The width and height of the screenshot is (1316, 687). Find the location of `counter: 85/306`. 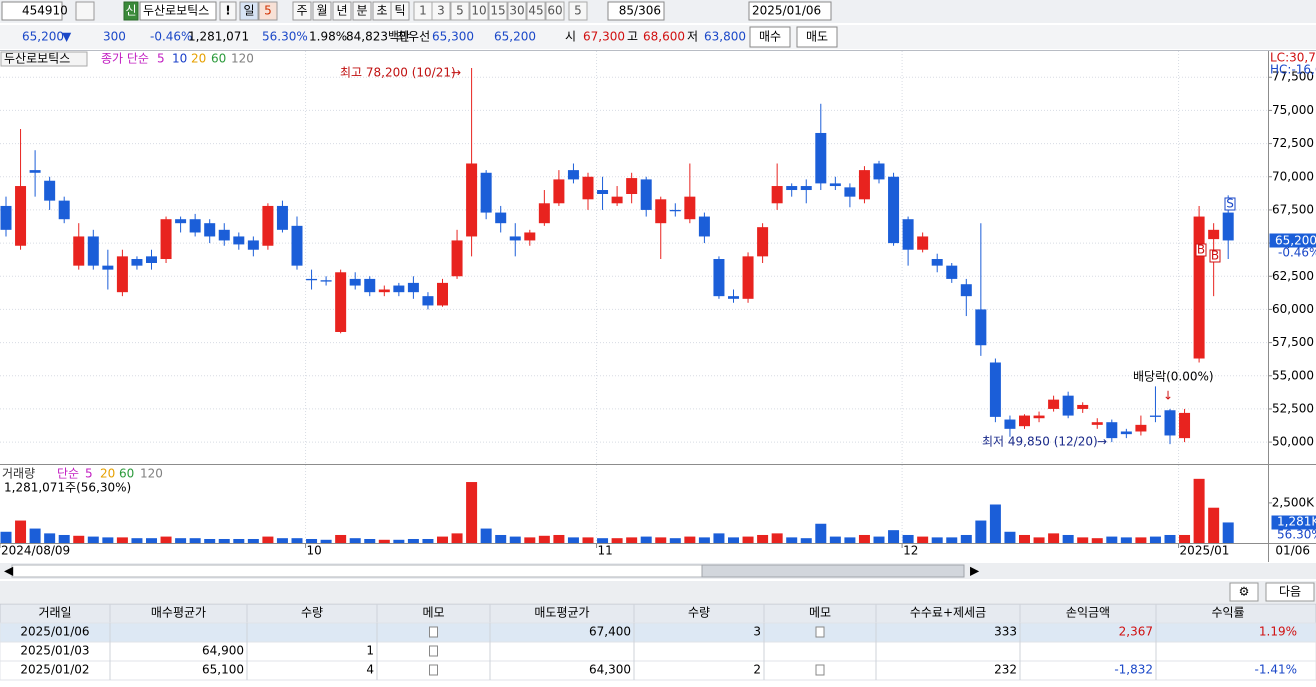

counter: 85/306 is located at coordinates (640, 11).